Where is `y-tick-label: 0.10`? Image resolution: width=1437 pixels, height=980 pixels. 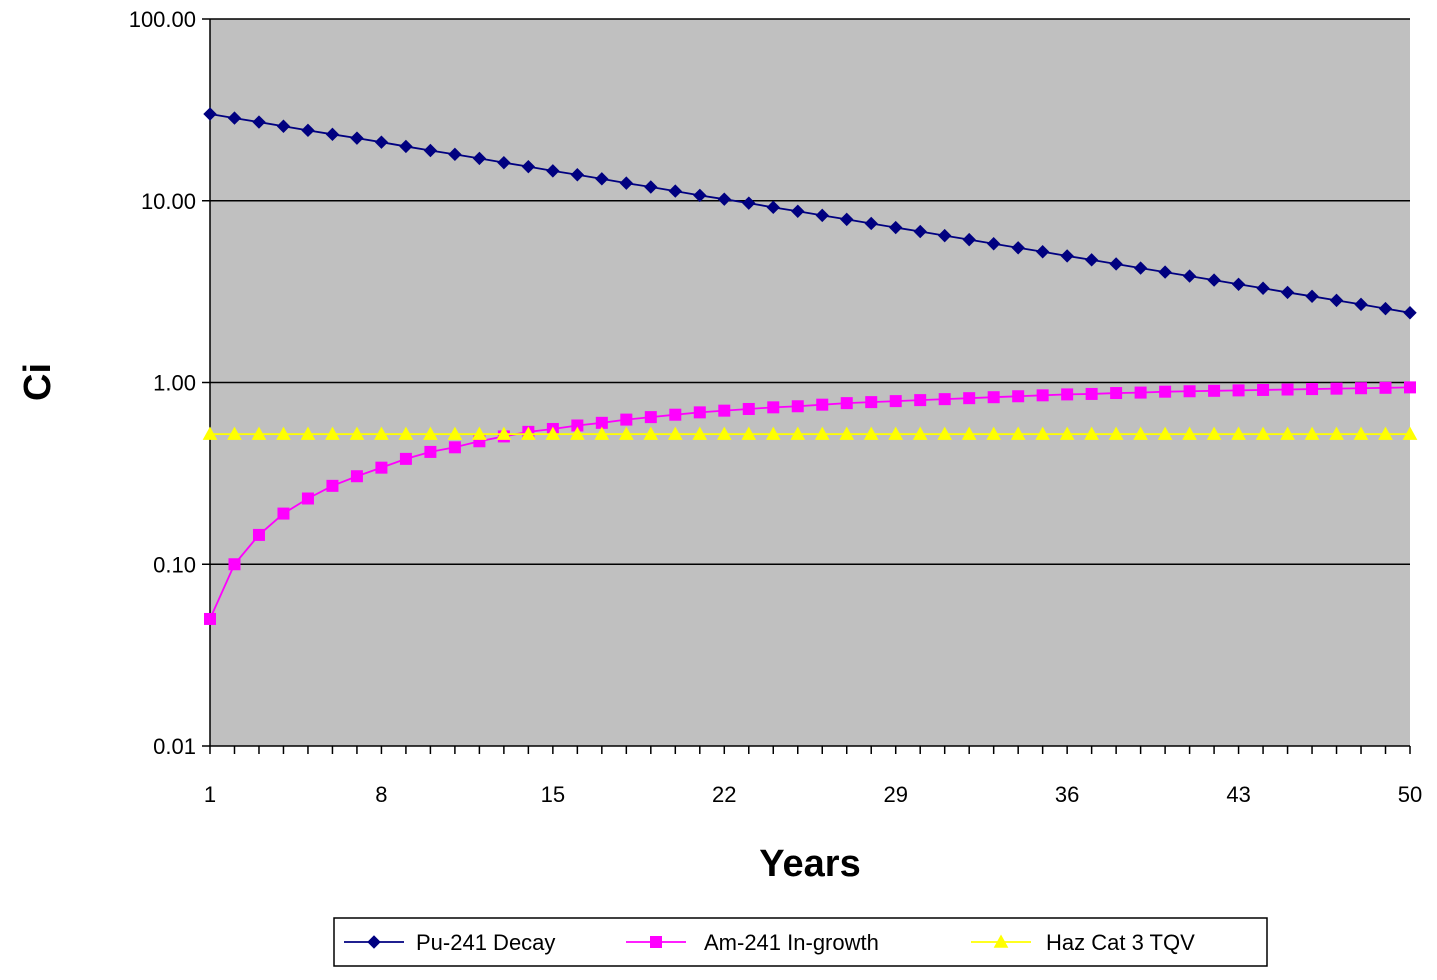
y-tick-label: 0.10 is located at coordinates (174, 564).